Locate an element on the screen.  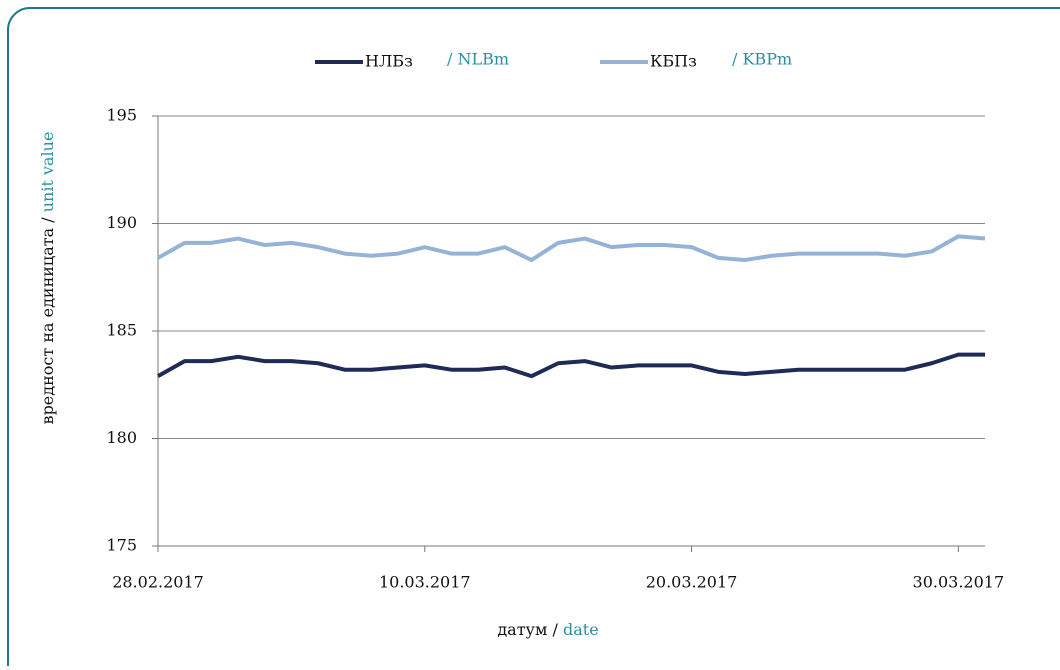
x-label-local: датум / is located at coordinates (527, 629).